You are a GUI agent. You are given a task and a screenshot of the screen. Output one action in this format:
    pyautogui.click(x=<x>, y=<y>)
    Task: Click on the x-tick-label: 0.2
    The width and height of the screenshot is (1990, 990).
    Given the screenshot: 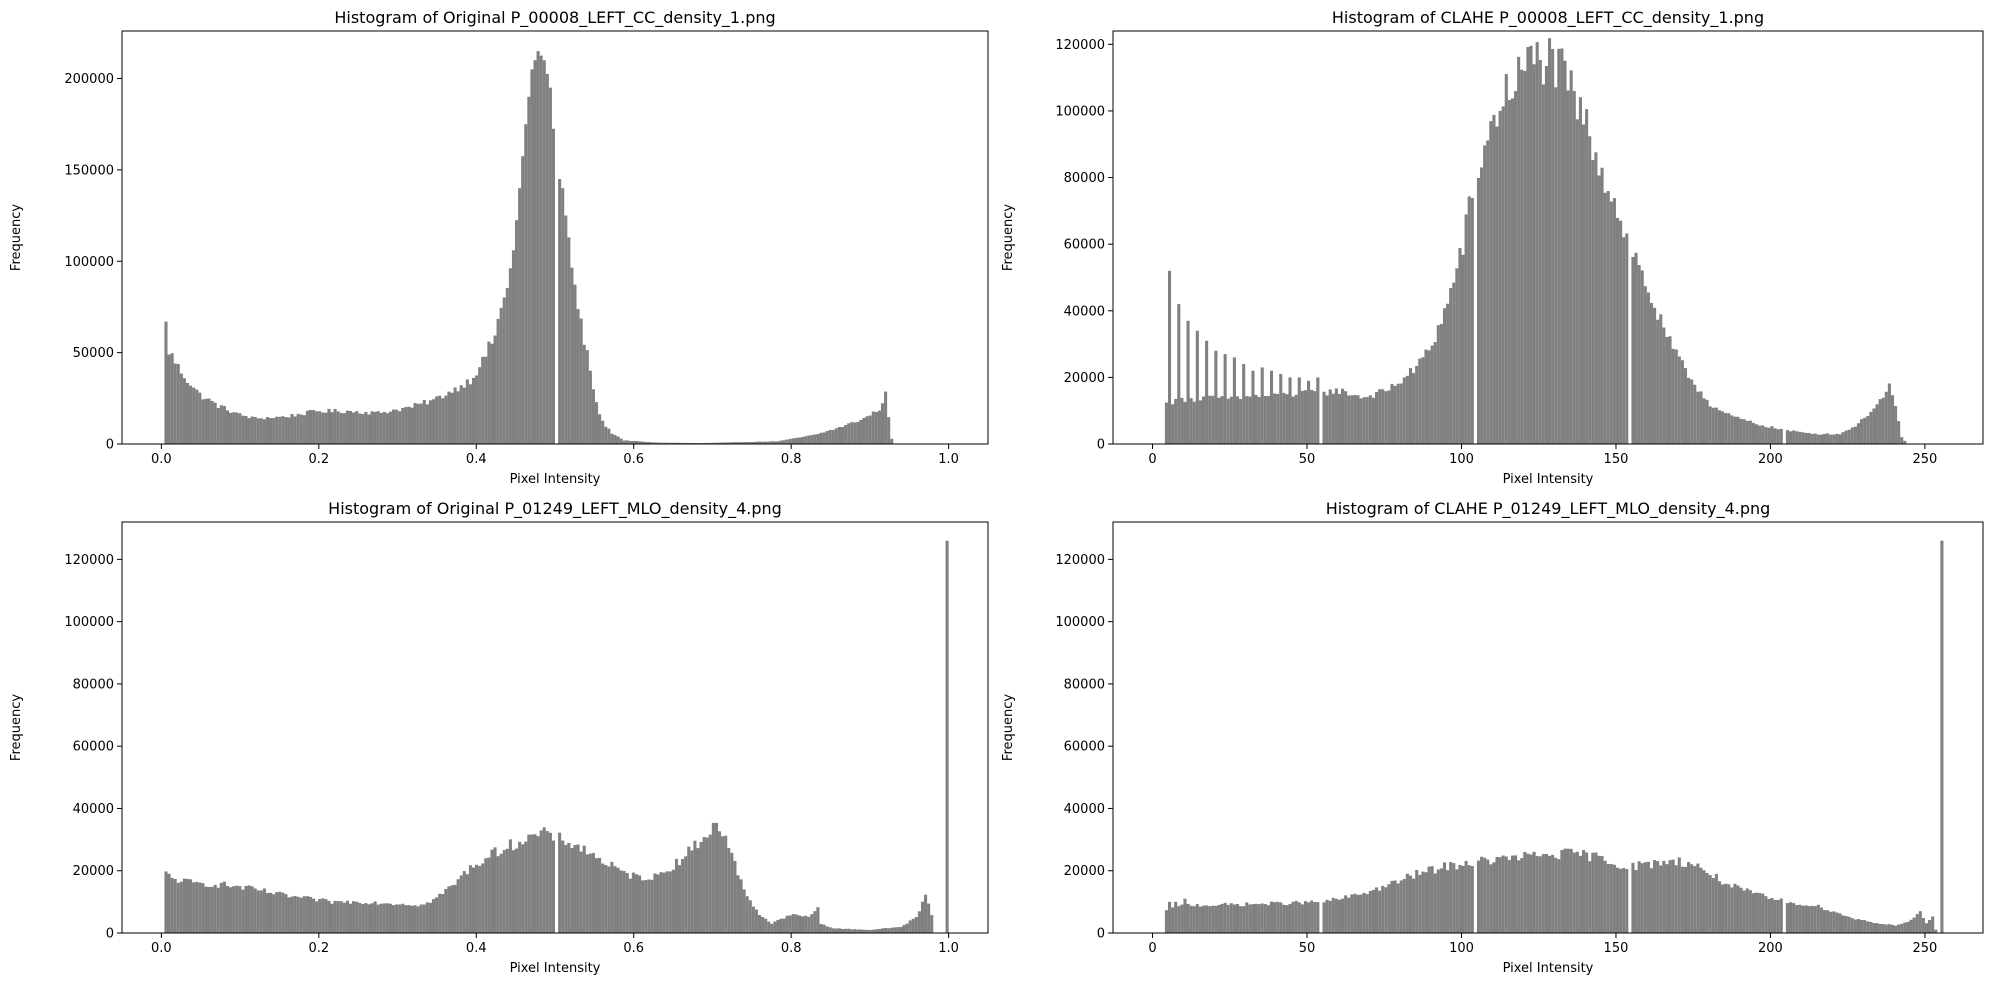 What is the action you would take?
    pyautogui.click(x=318, y=948)
    